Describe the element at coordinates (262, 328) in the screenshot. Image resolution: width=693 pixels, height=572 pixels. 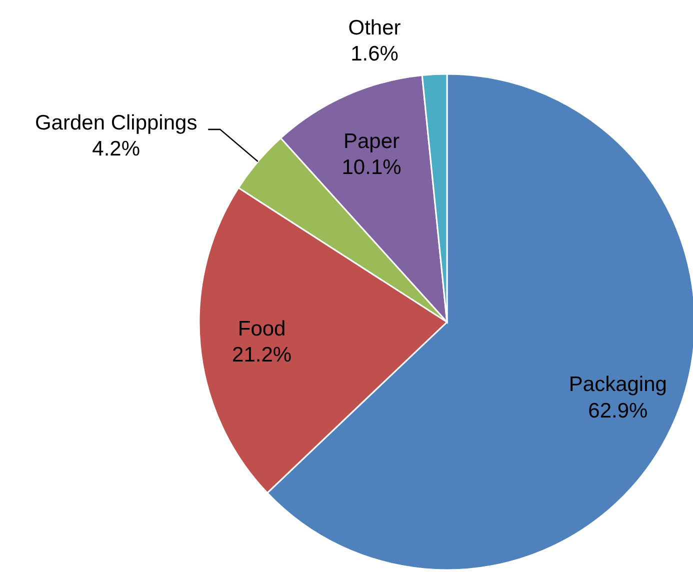
I see `slice-label: Food` at that location.